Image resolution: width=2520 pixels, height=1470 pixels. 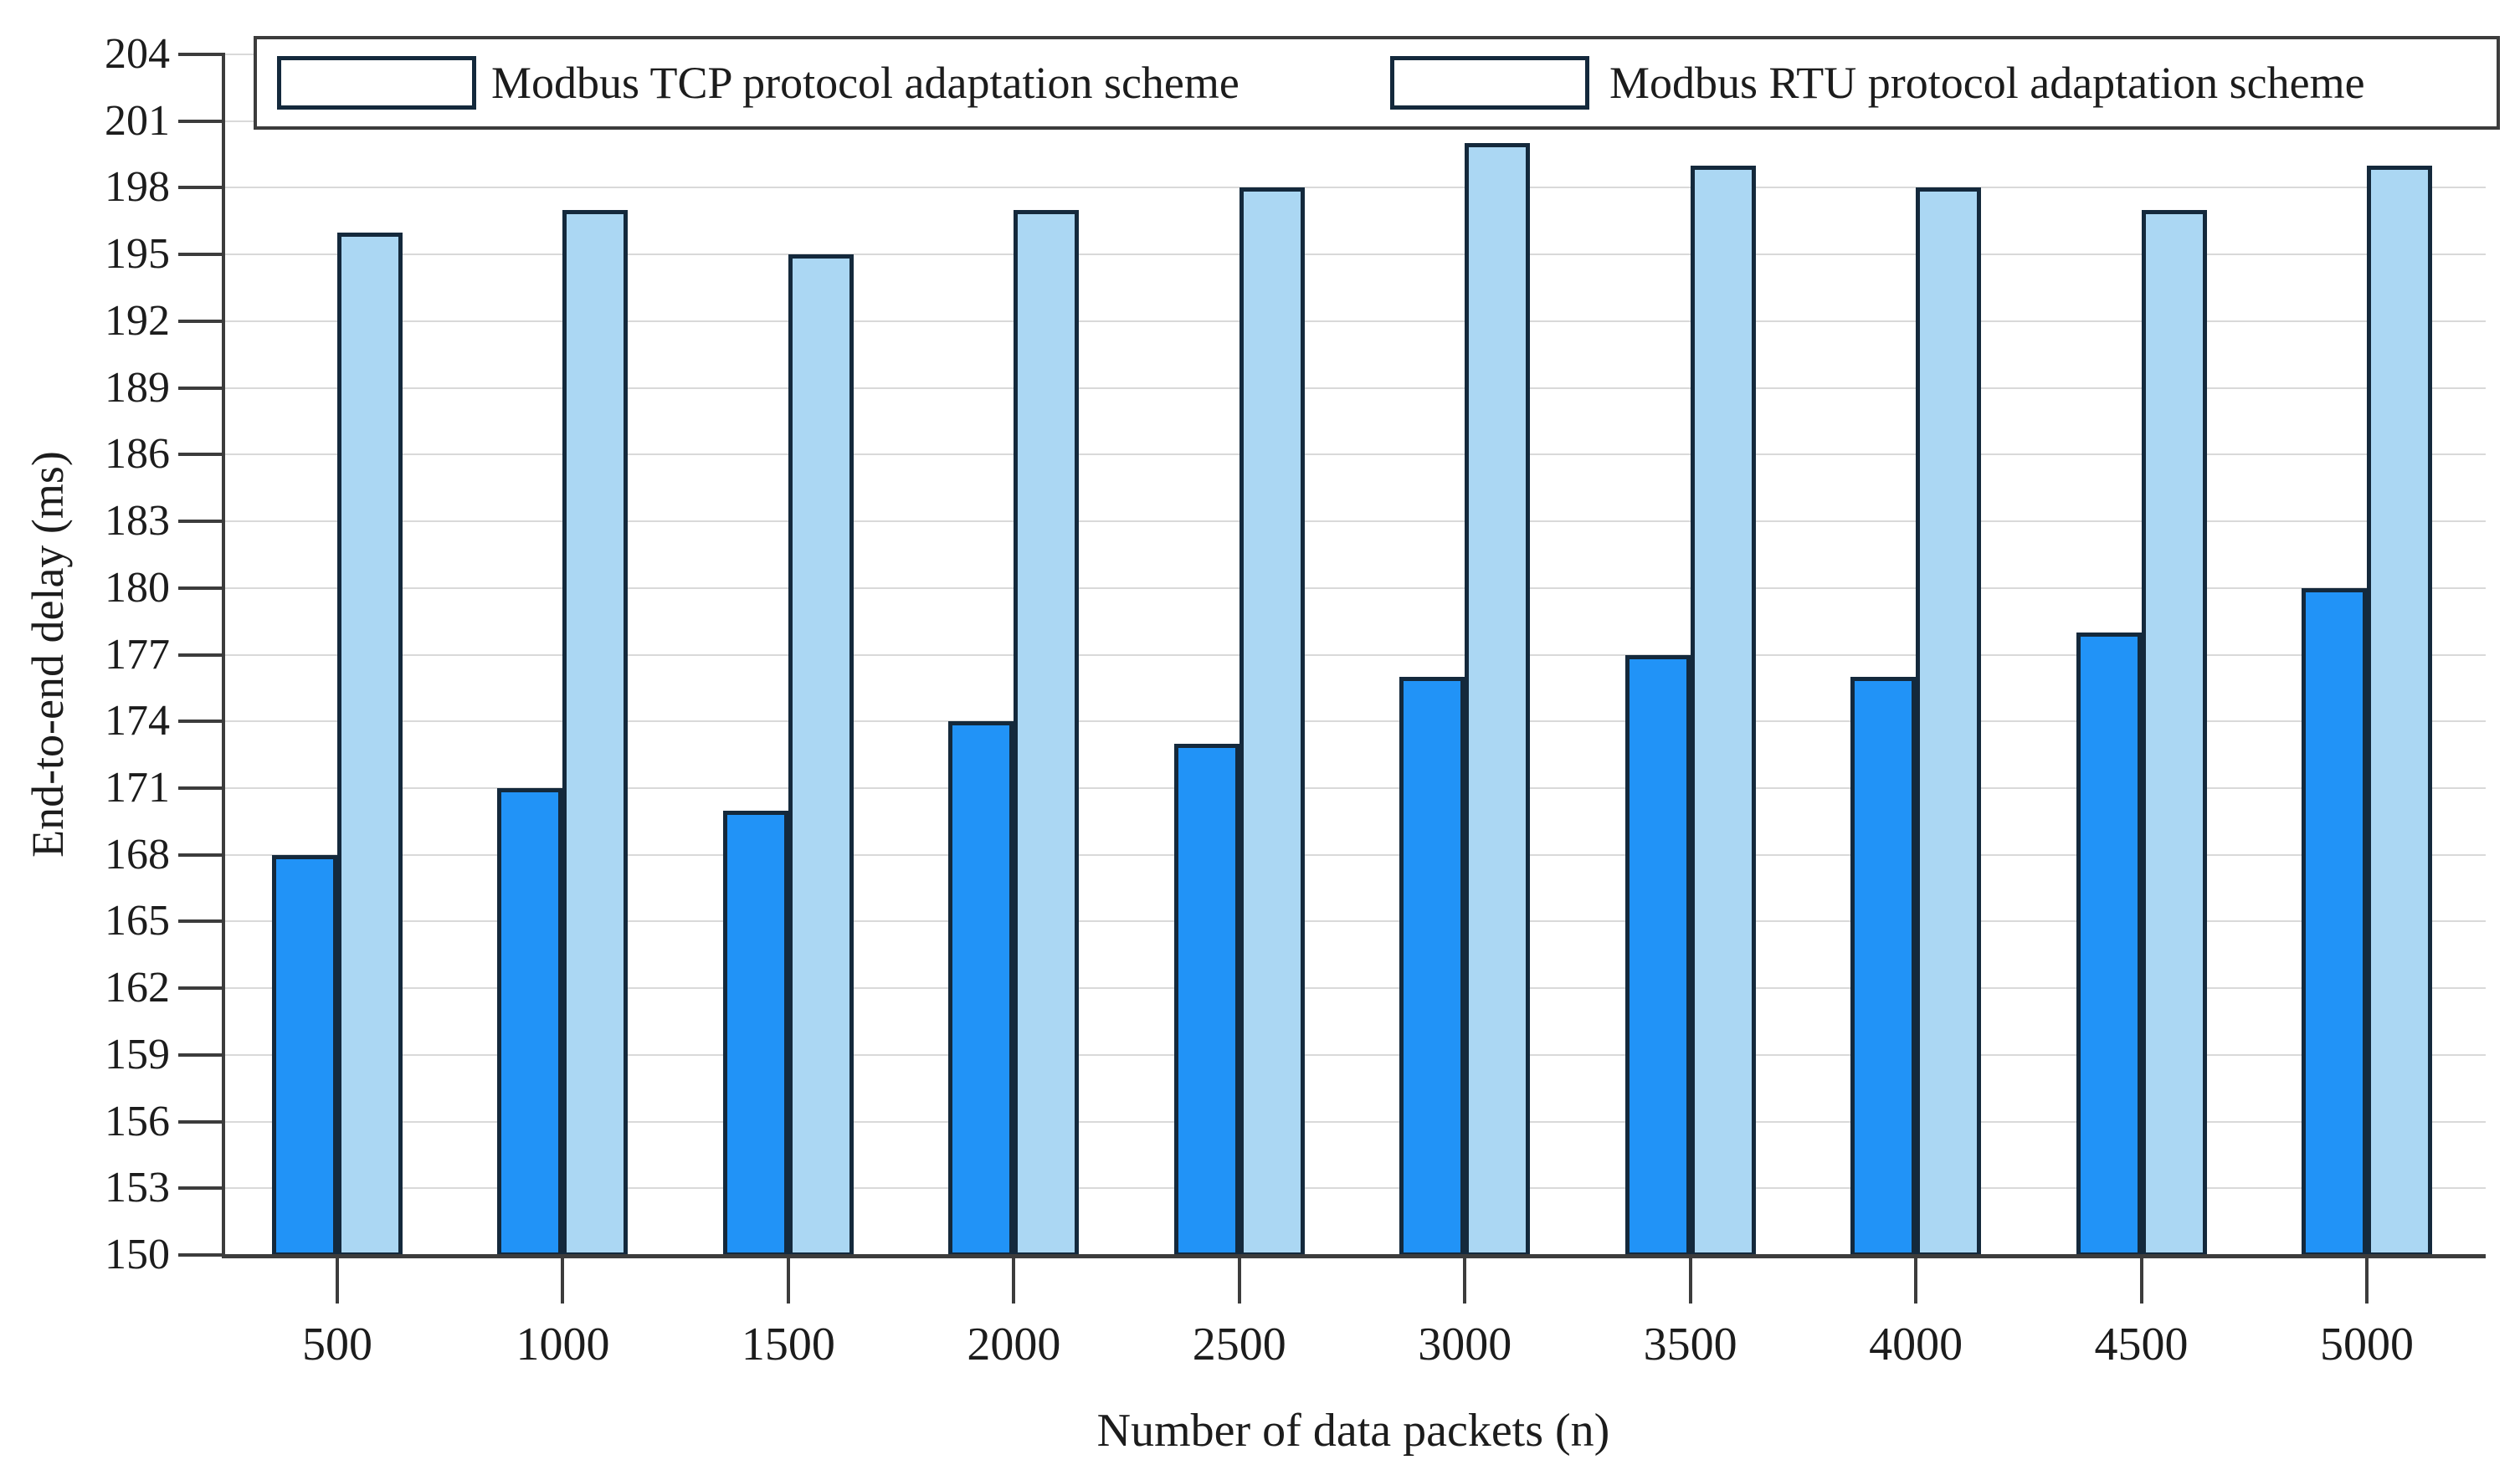 What do you see at coordinates (1690, 1344) in the screenshot?
I see `x-tick-label: 3500` at bounding box center [1690, 1344].